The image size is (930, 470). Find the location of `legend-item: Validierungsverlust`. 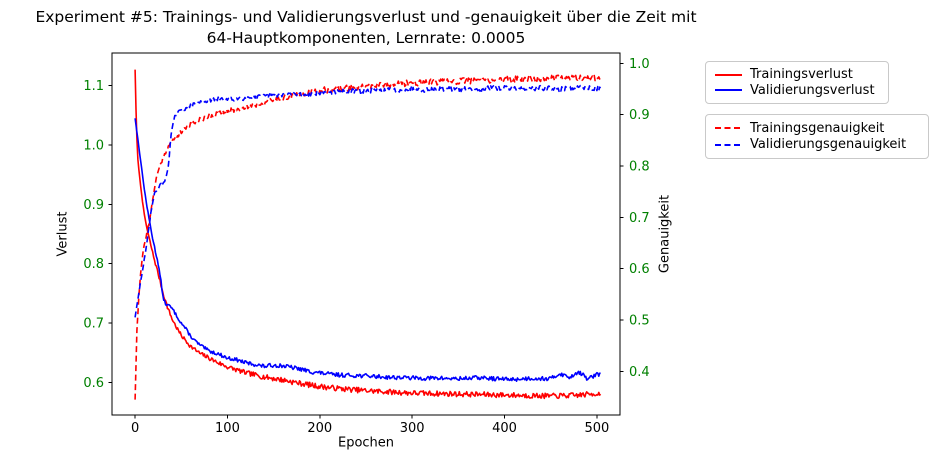

legend-item: Validierungsverlust is located at coordinates (797, 91).